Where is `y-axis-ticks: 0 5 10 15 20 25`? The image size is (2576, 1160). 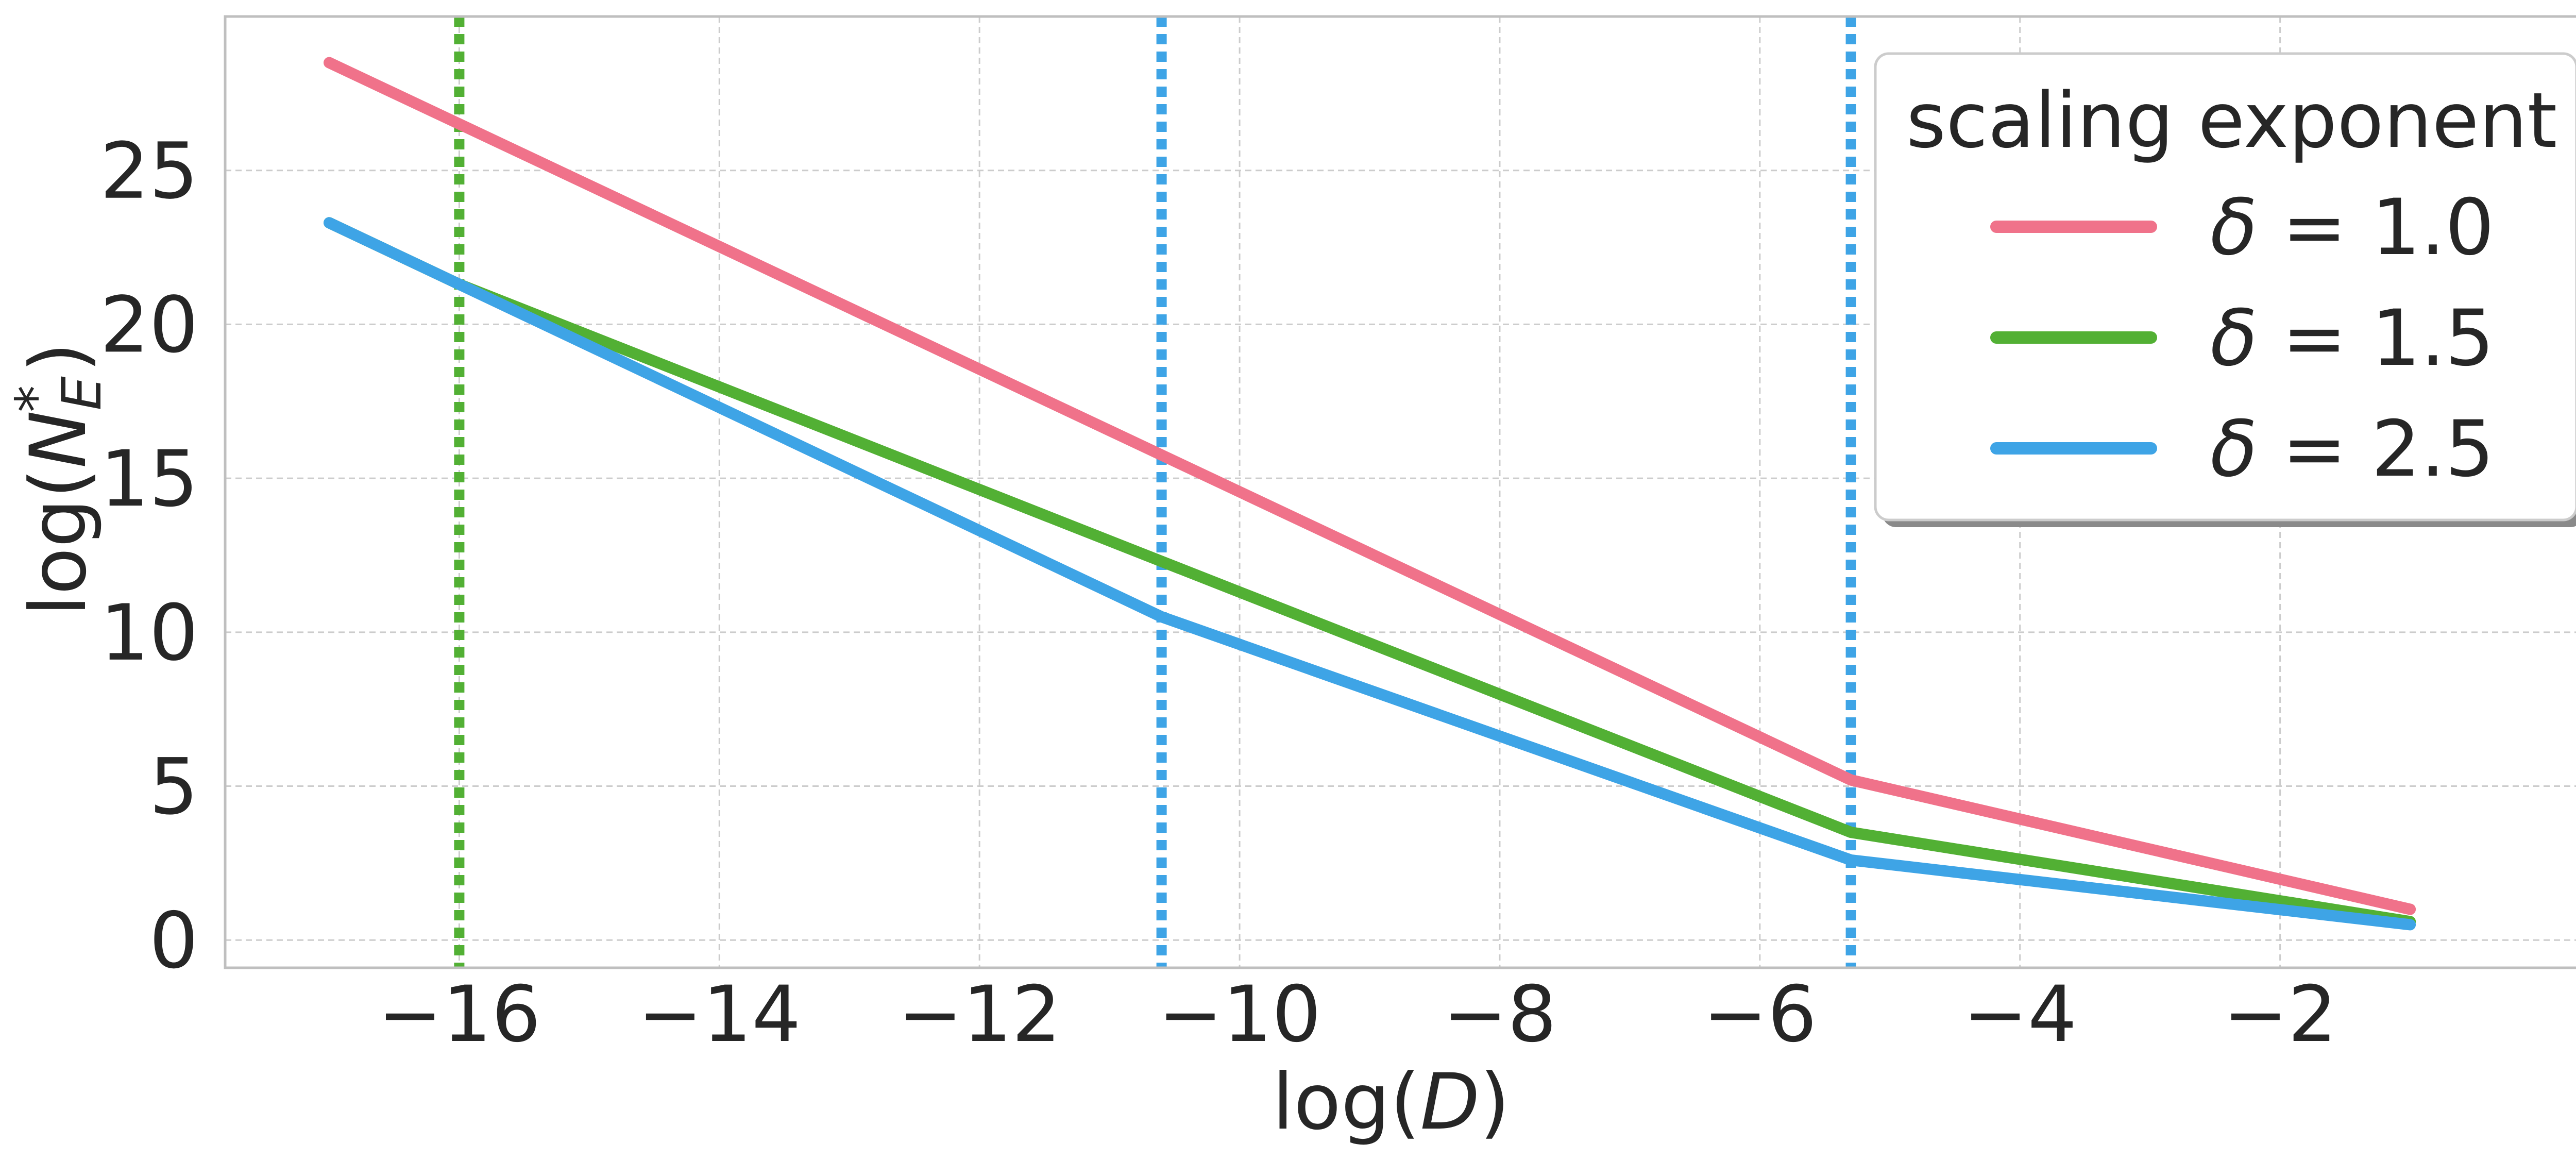 y-axis-ticks: 0 5 10 15 20 25 is located at coordinates (149, 556).